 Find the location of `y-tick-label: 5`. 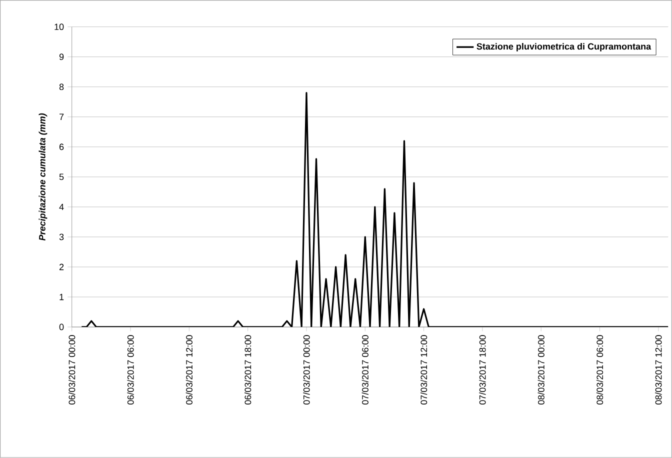

y-tick-label: 5 is located at coordinates (61, 177).